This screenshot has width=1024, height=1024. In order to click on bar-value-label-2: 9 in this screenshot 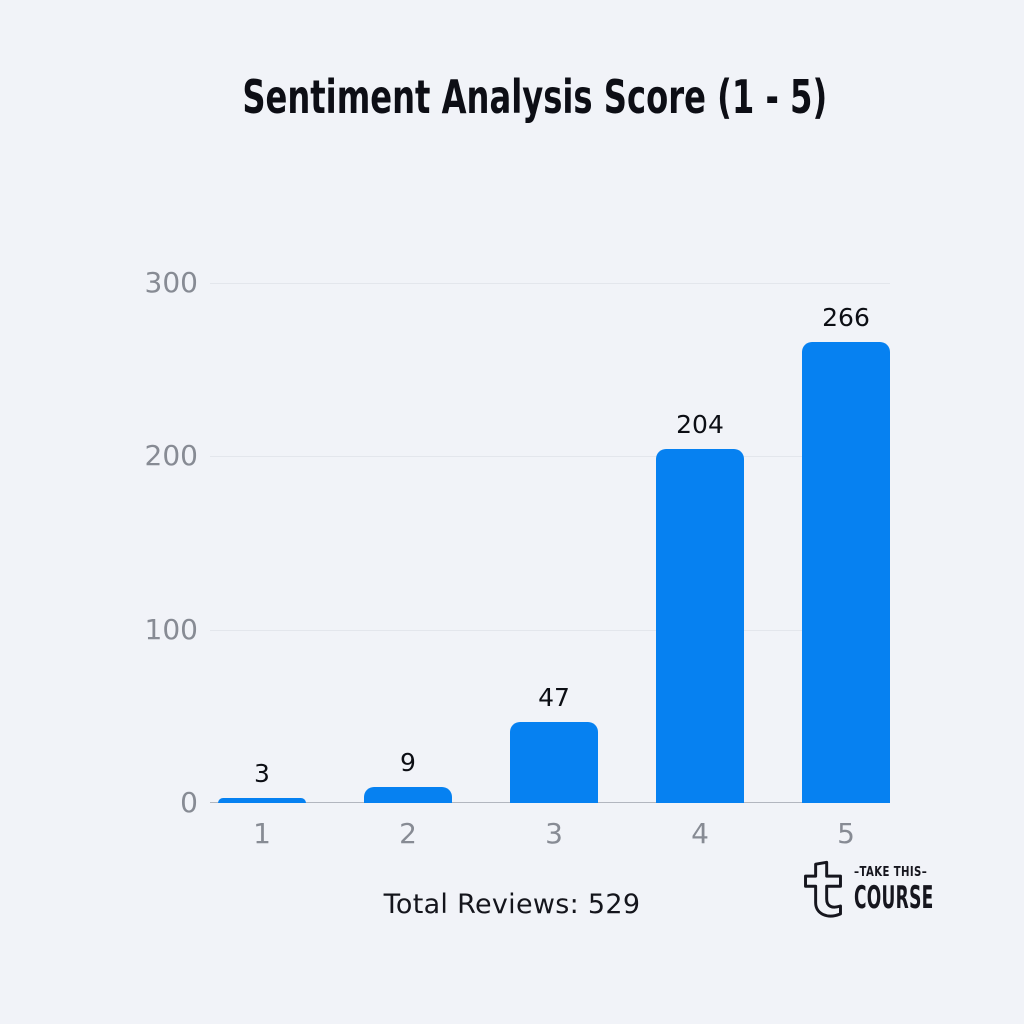, I will do `click(408, 763)`.